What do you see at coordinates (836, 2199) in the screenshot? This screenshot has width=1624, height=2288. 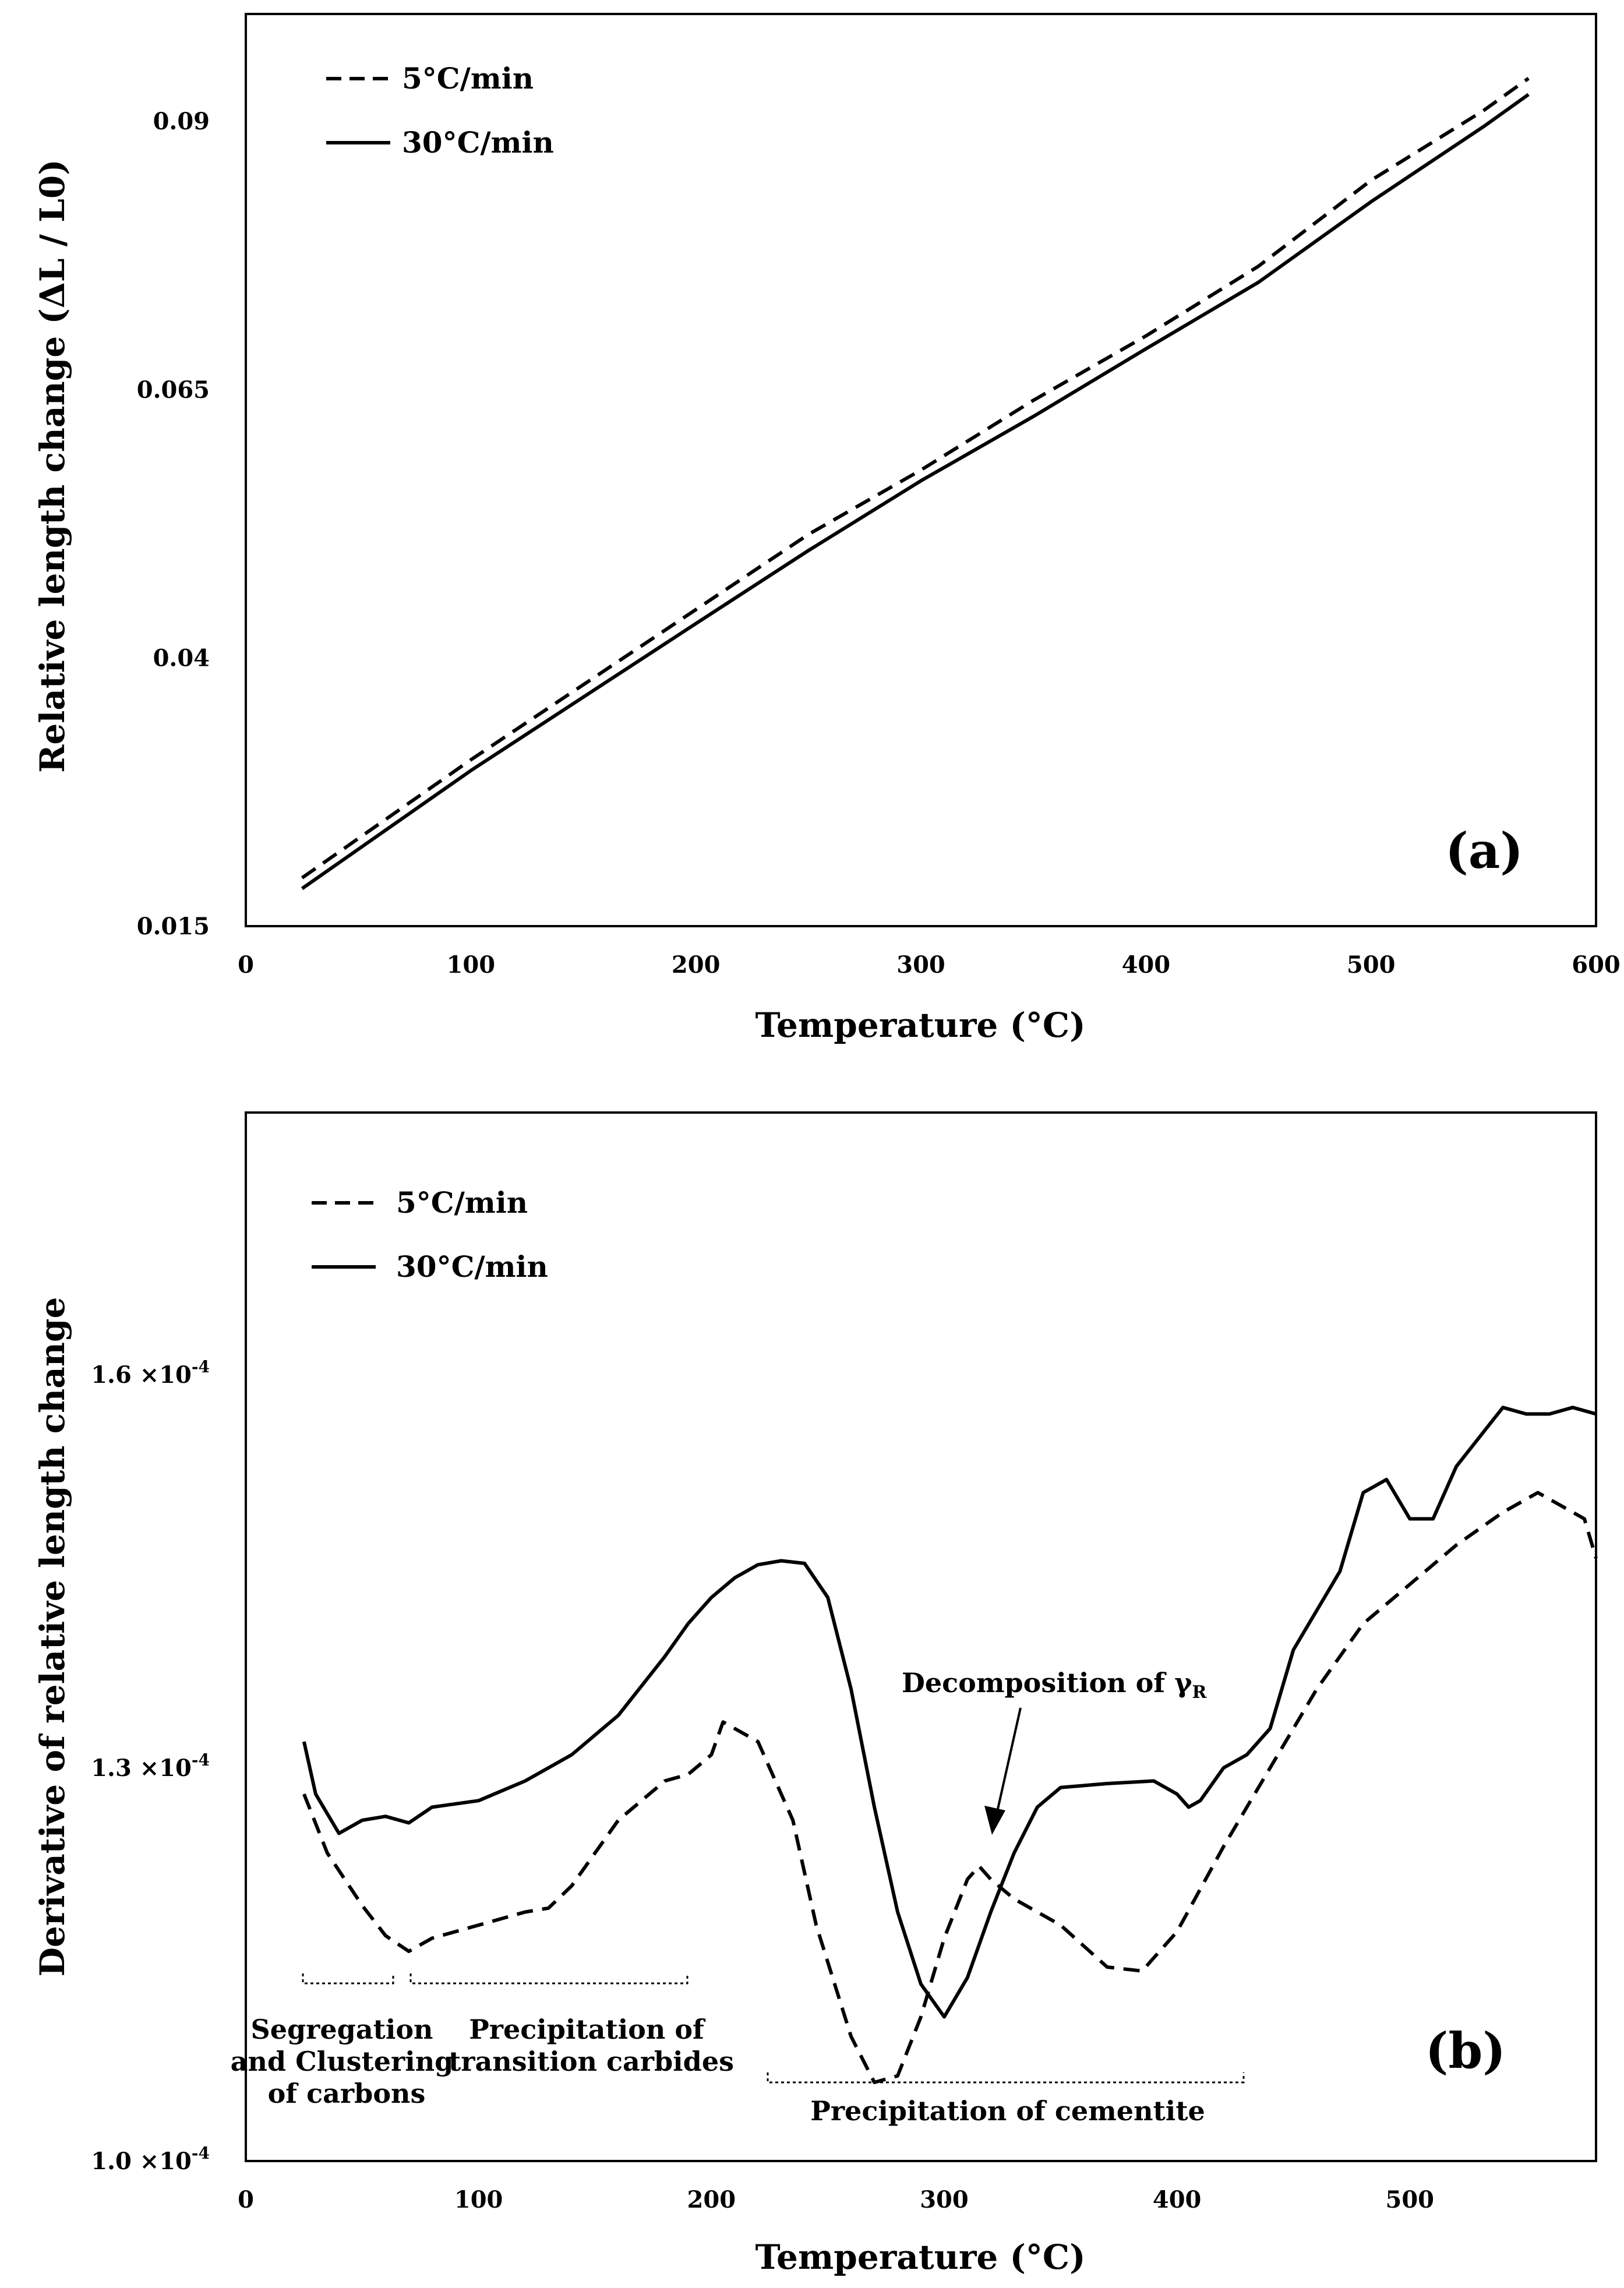 I see `x-tick-labels-b: 0 100 200 300 400 500` at bounding box center [836, 2199].